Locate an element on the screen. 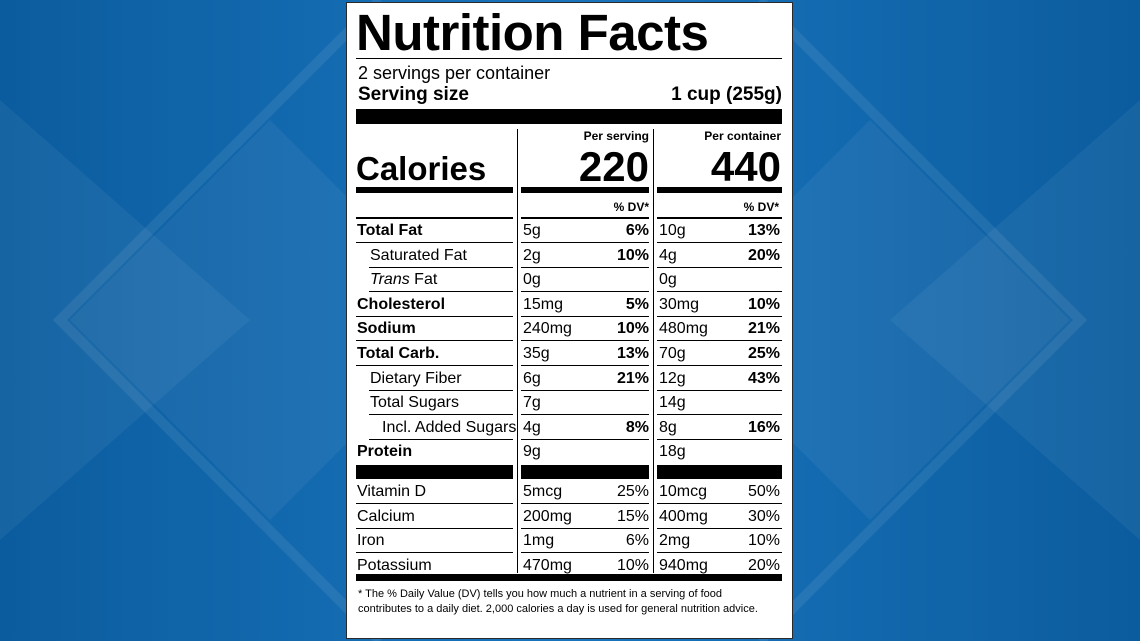 This screenshot has height=641, width=1140. container-amount: 8g is located at coordinates (668, 427).